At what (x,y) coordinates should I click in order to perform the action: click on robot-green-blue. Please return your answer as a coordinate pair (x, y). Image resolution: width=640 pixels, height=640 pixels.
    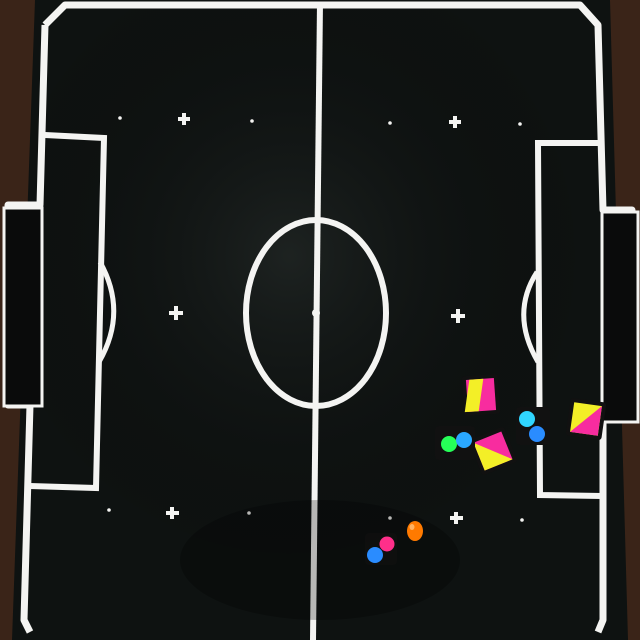
    Looking at the image, I should click on (455, 443).